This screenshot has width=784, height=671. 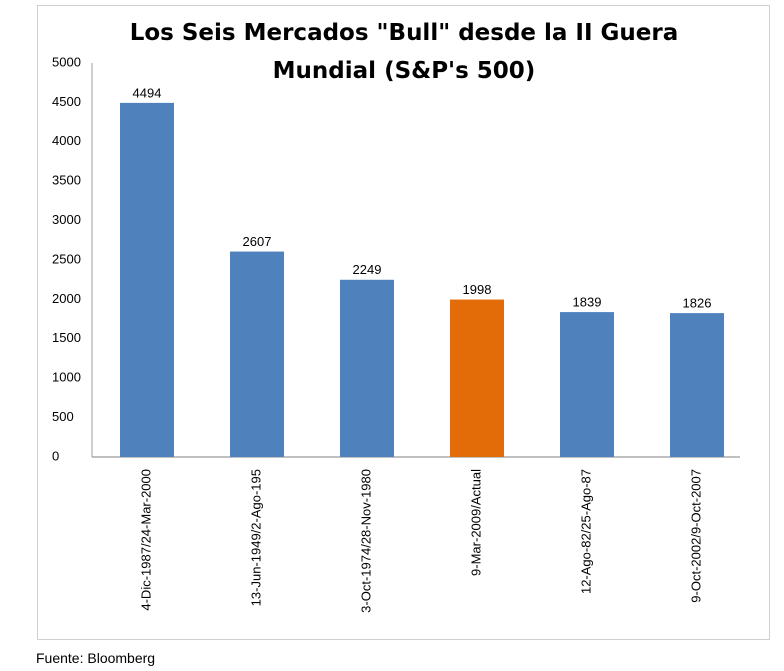 What do you see at coordinates (66, 101) in the screenshot?
I see `y-tick-label: 4500` at bounding box center [66, 101].